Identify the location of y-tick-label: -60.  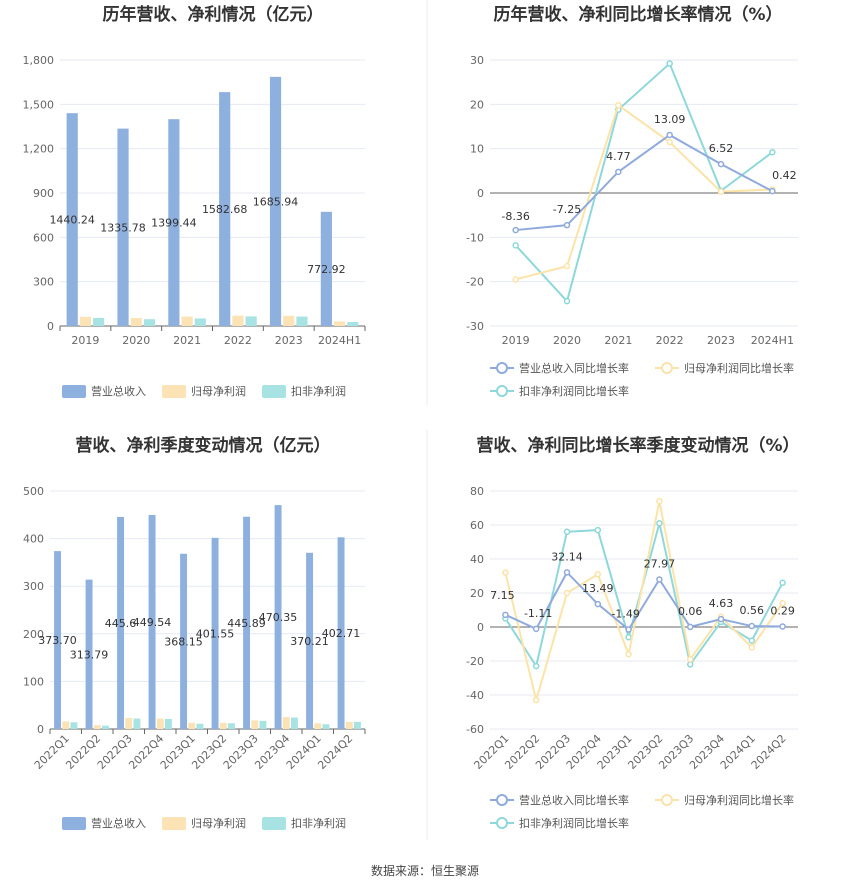
(475, 729).